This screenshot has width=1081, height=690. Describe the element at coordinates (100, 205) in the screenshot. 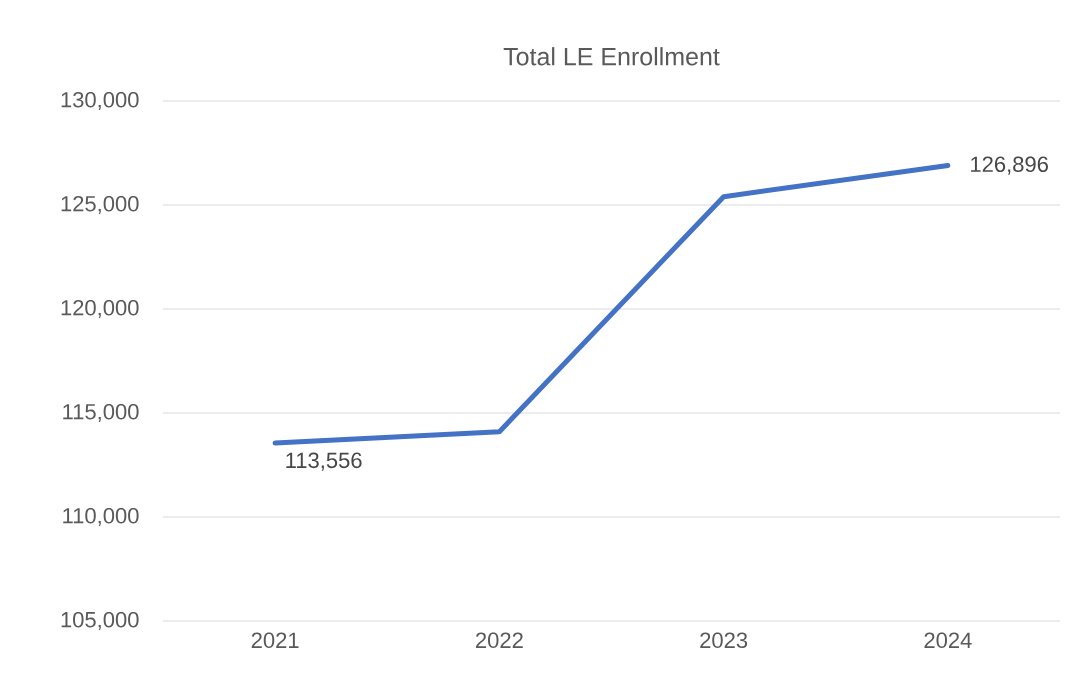

I see `y-tick-label: 125,000` at that location.